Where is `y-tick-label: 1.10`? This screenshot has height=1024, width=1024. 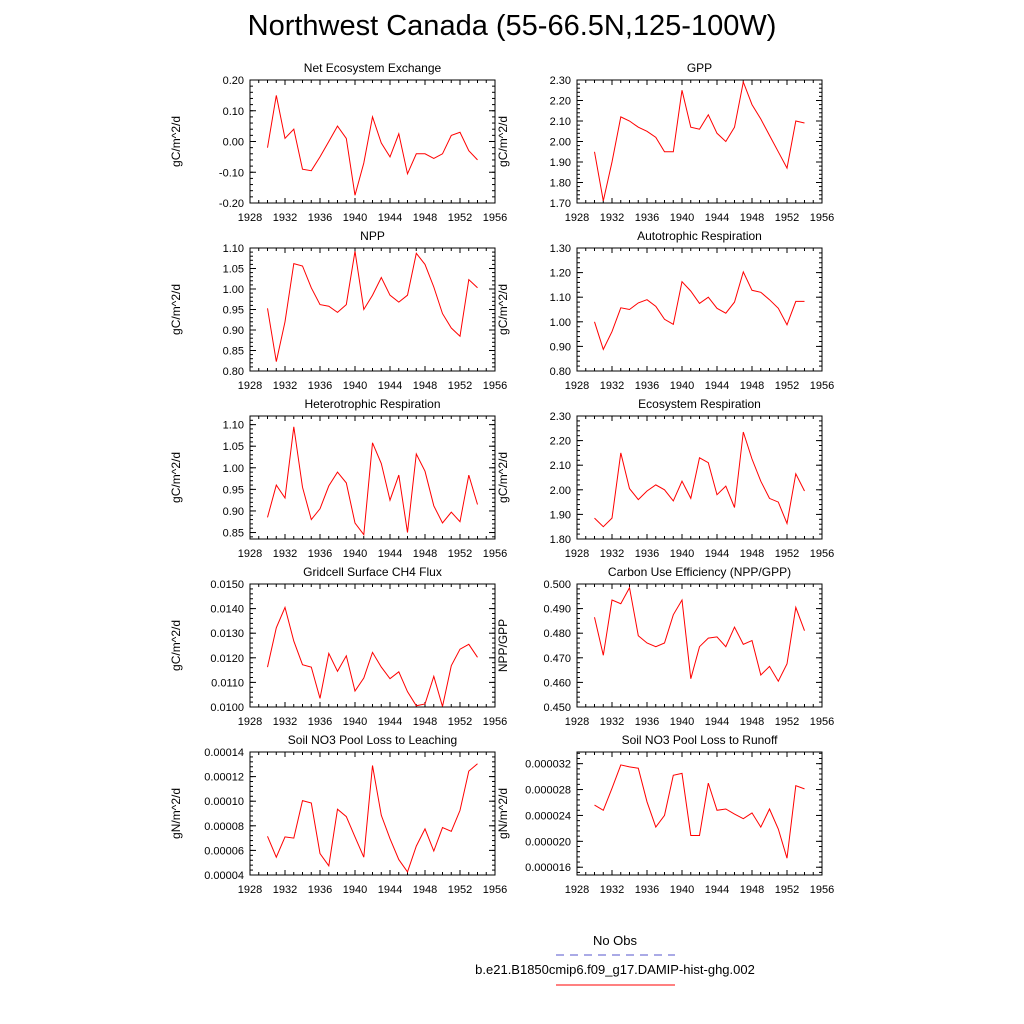 y-tick-label: 1.10 is located at coordinates (233, 249).